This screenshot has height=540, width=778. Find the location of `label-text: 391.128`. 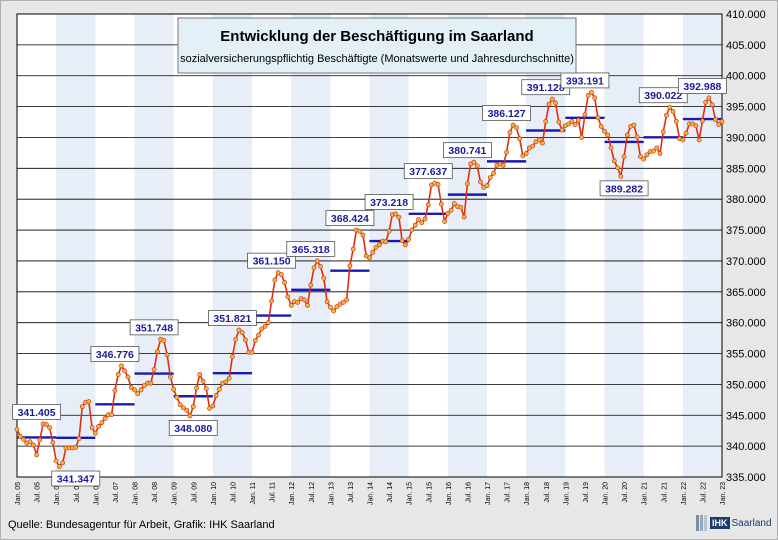

label-text: 391.128 is located at coordinates (546, 88).